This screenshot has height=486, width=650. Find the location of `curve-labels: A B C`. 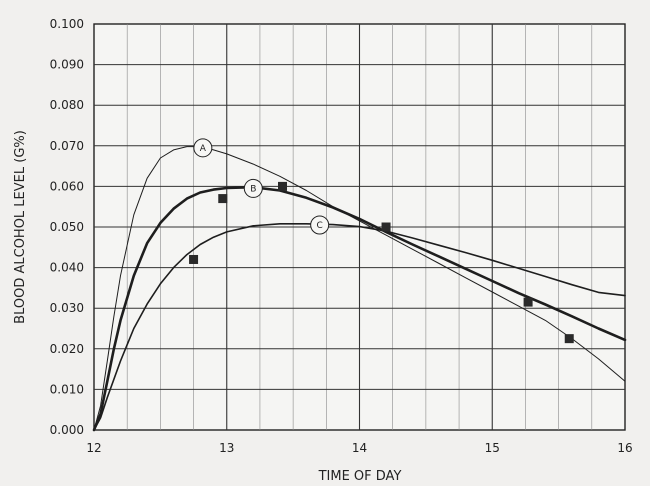

curve-labels: A B C is located at coordinates (261, 186).